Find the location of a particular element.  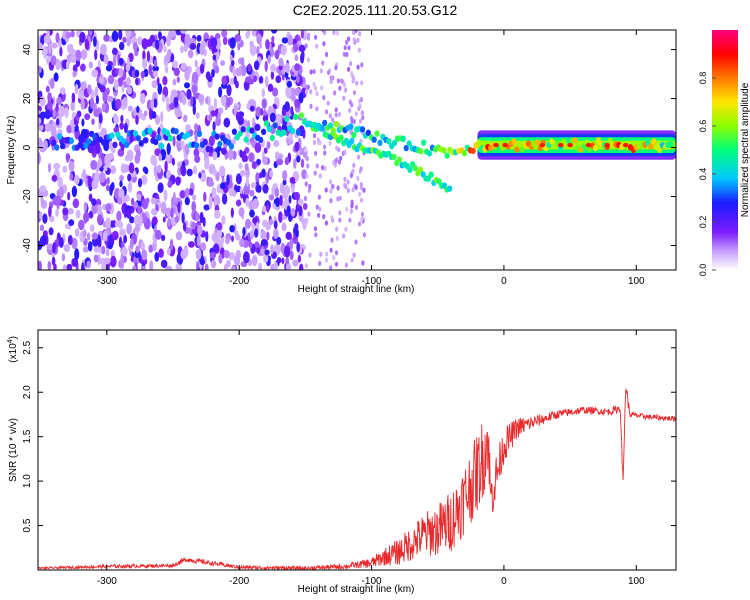

spectrogram-x-label: Height of straight line (km) is located at coordinates (356, 289).